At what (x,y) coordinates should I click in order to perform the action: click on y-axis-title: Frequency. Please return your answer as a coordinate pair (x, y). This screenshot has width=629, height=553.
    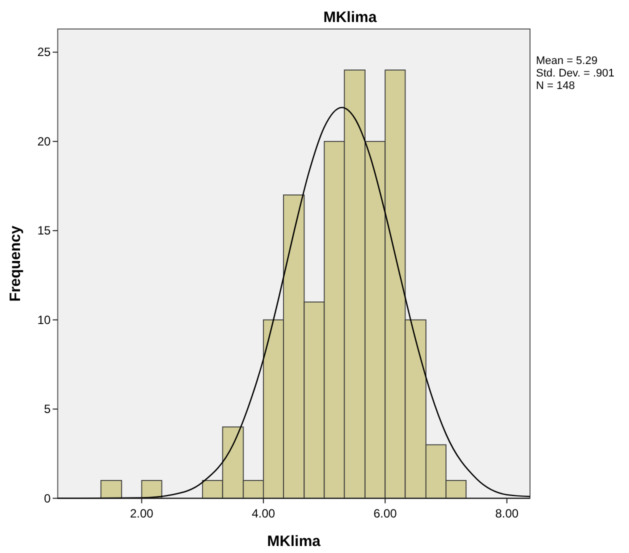
    Looking at the image, I should click on (15, 263).